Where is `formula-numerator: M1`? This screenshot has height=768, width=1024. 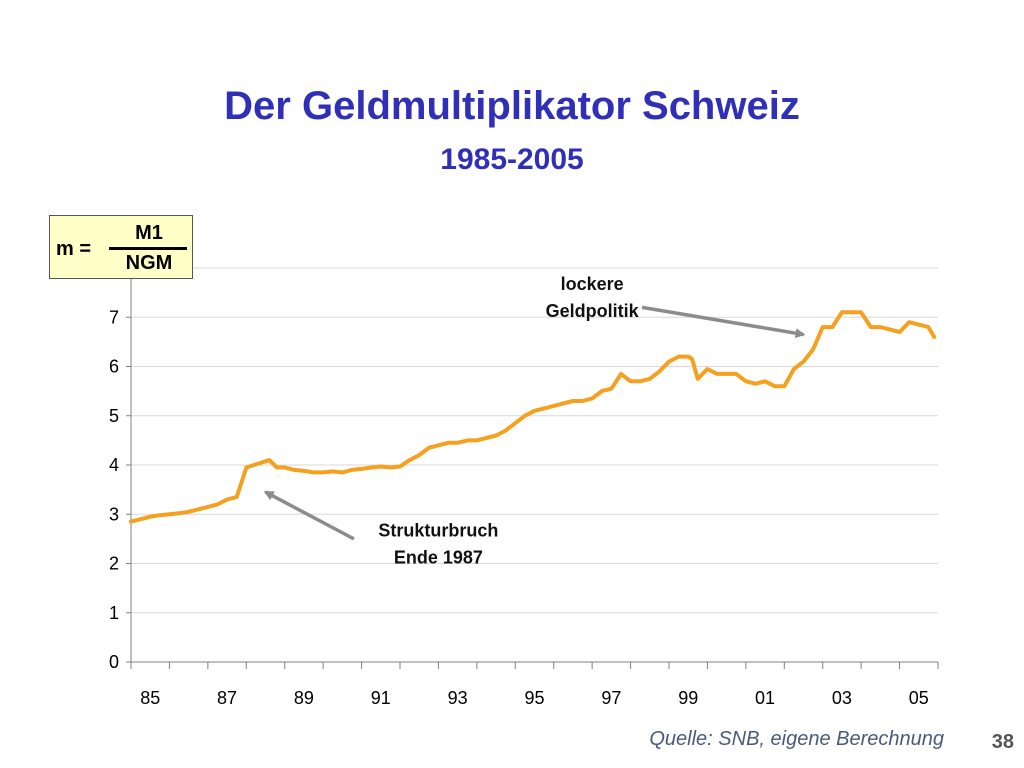
formula-numerator: M1 is located at coordinates (149, 233).